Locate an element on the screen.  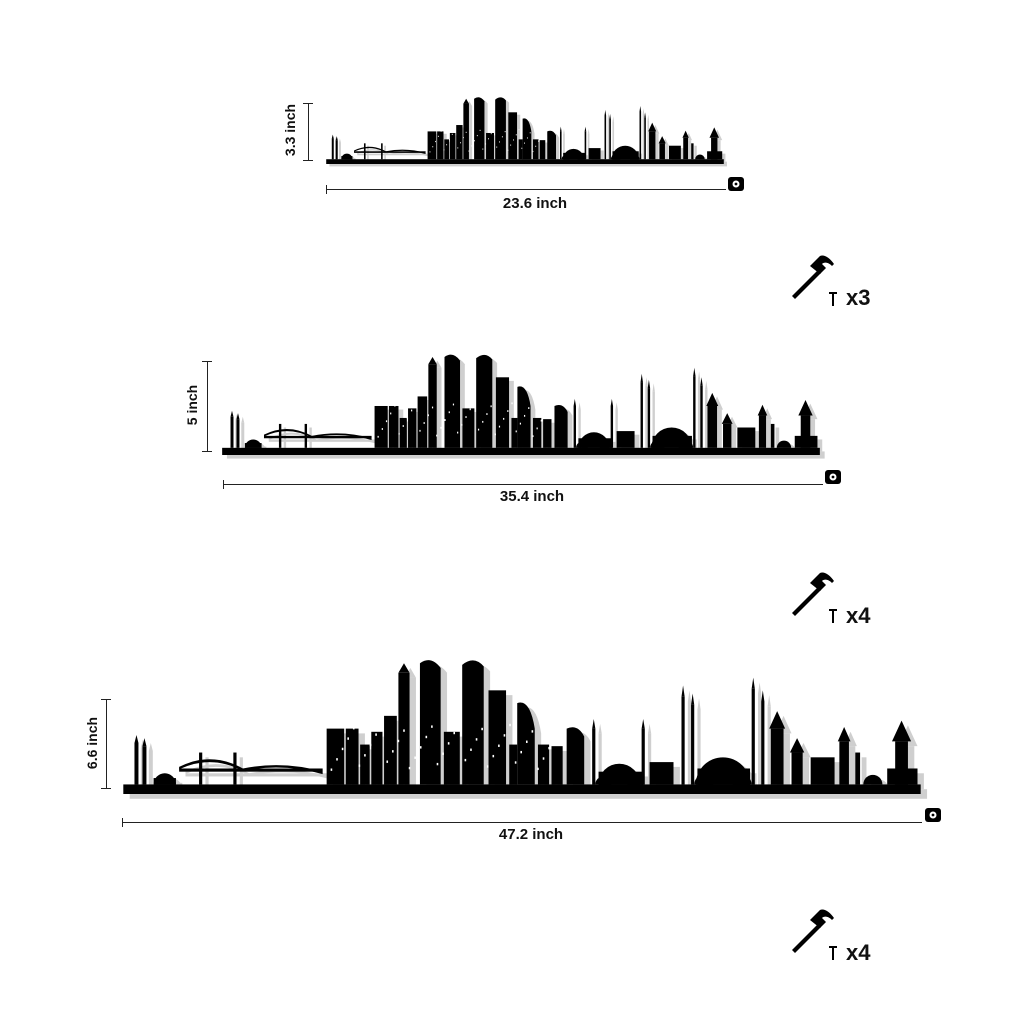
width-label: 35.4 inch is located at coordinates (532, 496).